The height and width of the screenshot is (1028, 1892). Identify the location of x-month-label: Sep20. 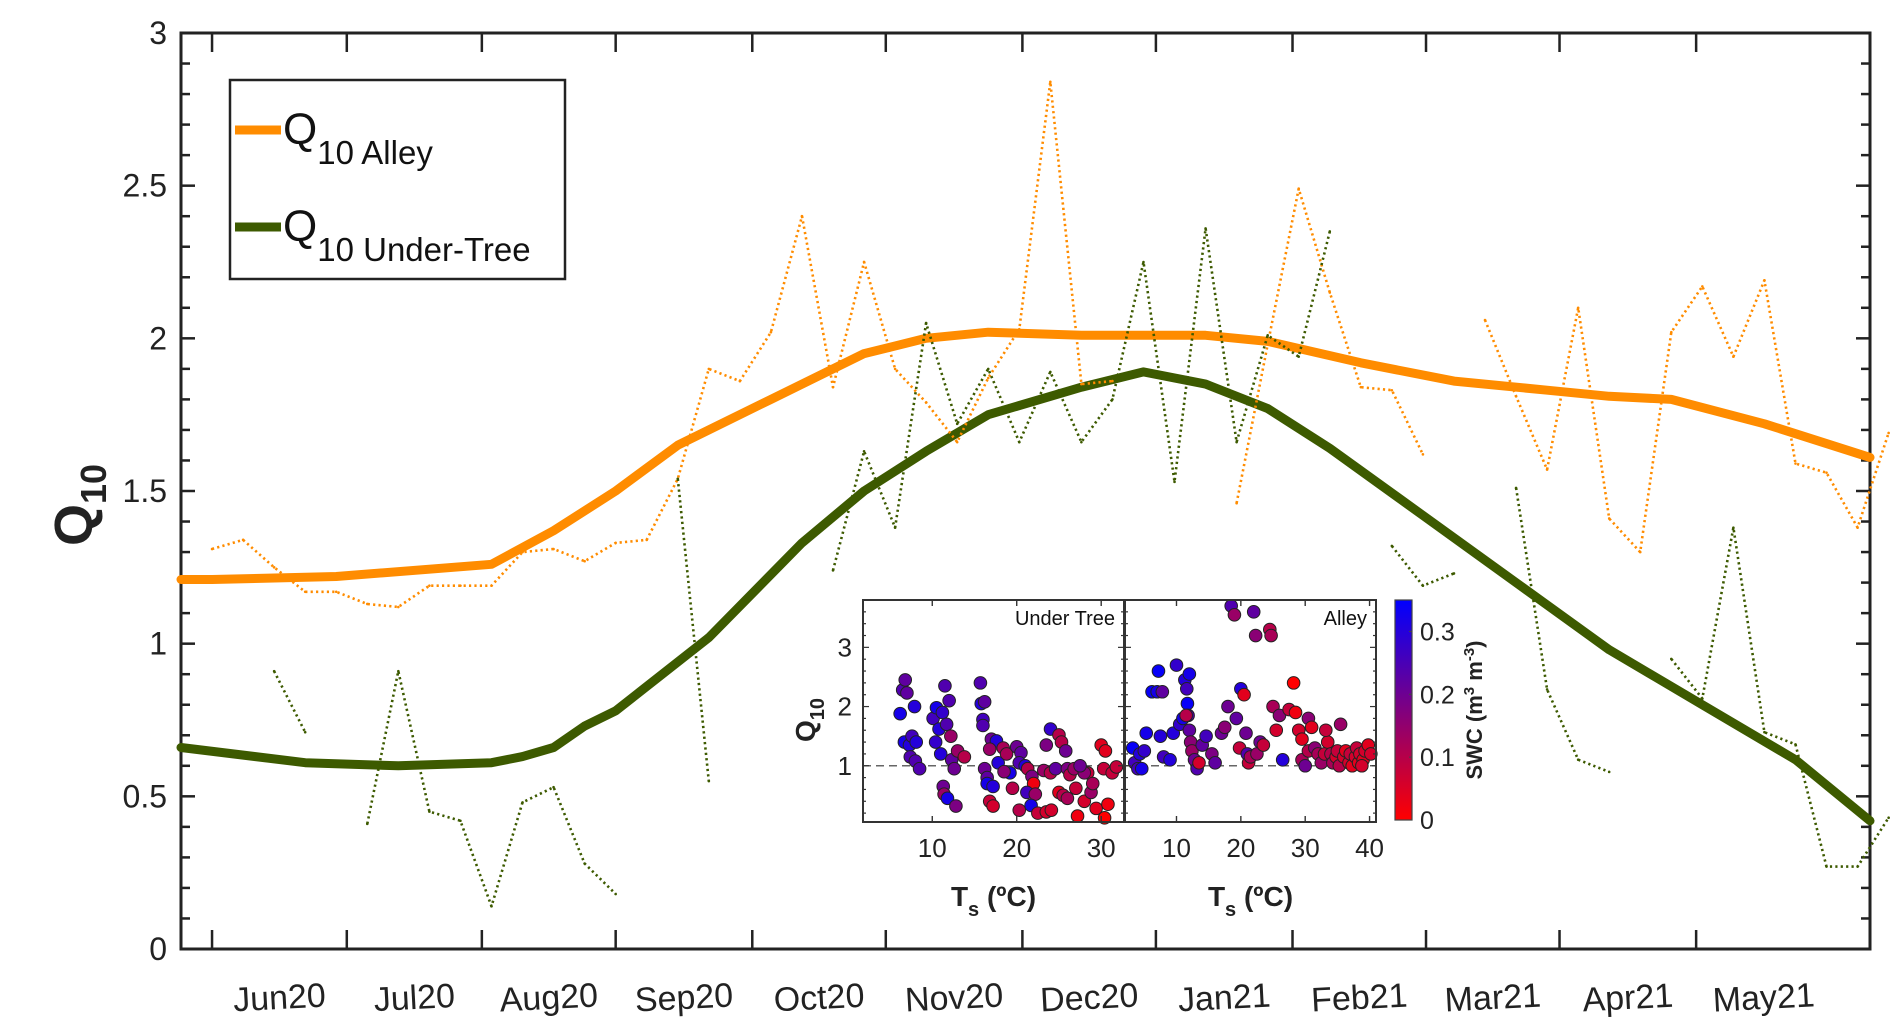
(684, 997).